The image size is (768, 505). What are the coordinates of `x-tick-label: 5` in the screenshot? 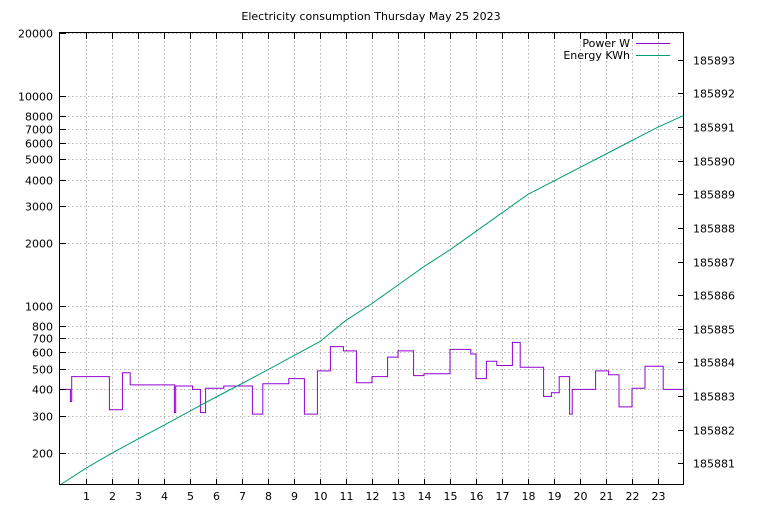 It's located at (190, 495).